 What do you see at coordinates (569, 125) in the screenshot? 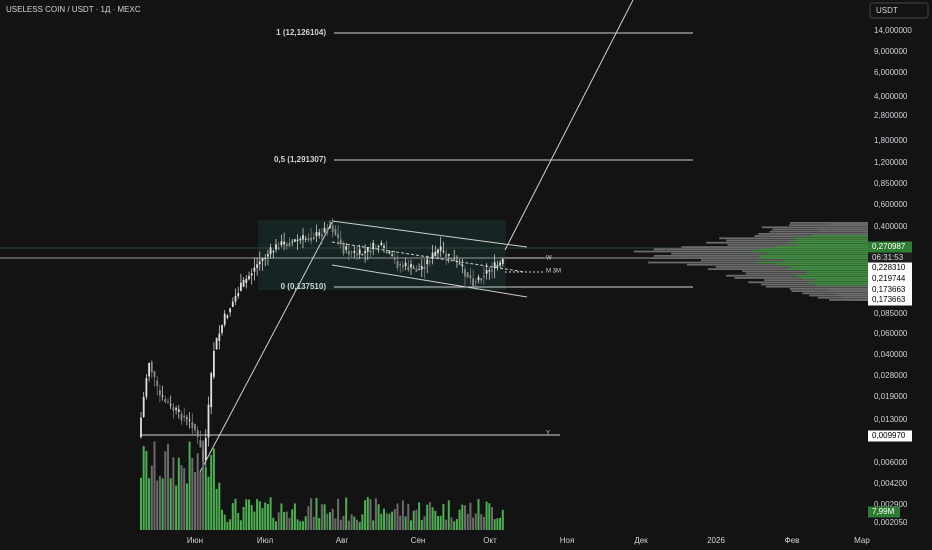
I see `trend-line` at bounding box center [569, 125].